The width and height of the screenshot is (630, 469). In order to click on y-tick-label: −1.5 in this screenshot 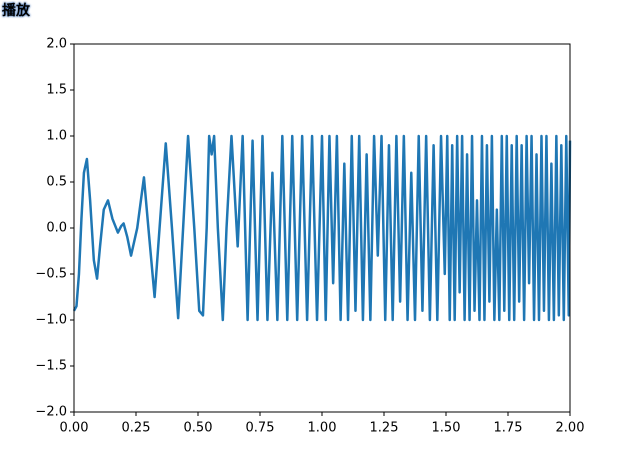, I will do `click(51, 366)`.